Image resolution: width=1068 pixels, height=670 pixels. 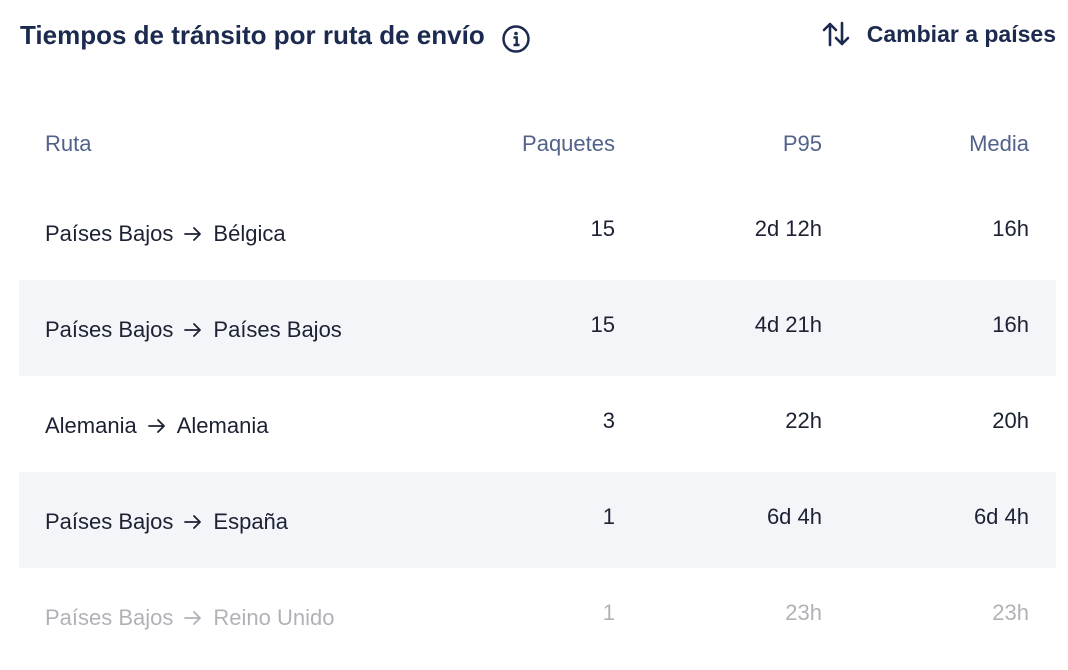 What do you see at coordinates (568, 143) in the screenshot?
I see `column-header: Paquetes` at bounding box center [568, 143].